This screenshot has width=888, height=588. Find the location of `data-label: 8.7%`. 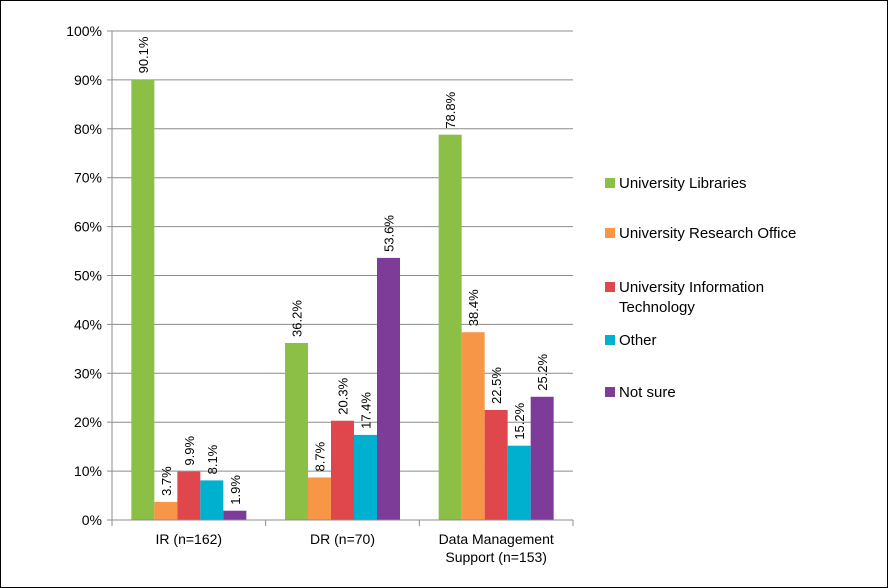

data-label: 8.7% is located at coordinates (320, 456).